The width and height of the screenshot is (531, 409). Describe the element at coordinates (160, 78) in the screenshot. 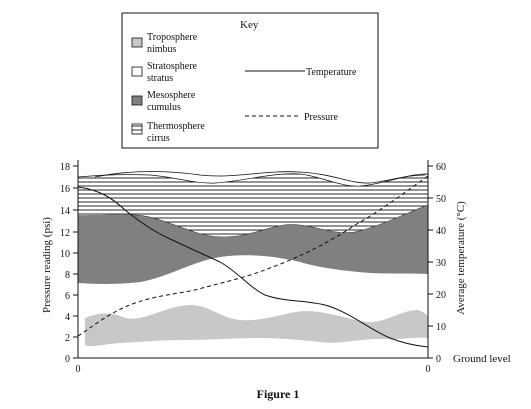

I see `key-label-stratus: stratus` at that location.